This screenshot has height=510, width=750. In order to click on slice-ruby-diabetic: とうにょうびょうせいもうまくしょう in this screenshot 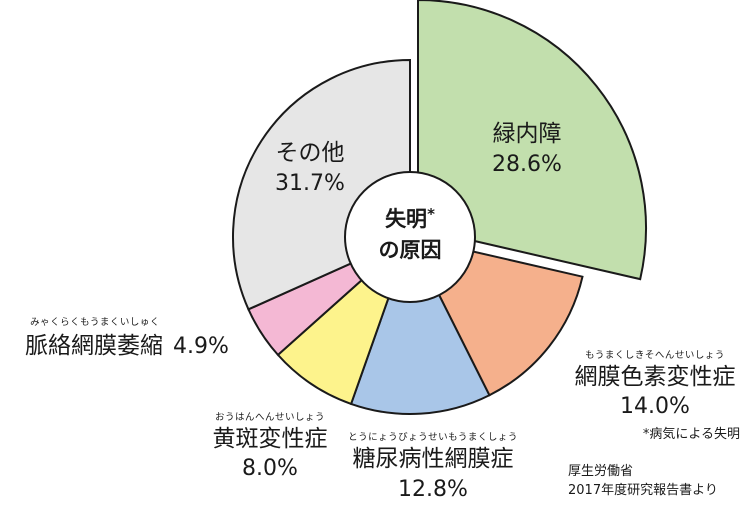, I will do `click(433, 437)`.